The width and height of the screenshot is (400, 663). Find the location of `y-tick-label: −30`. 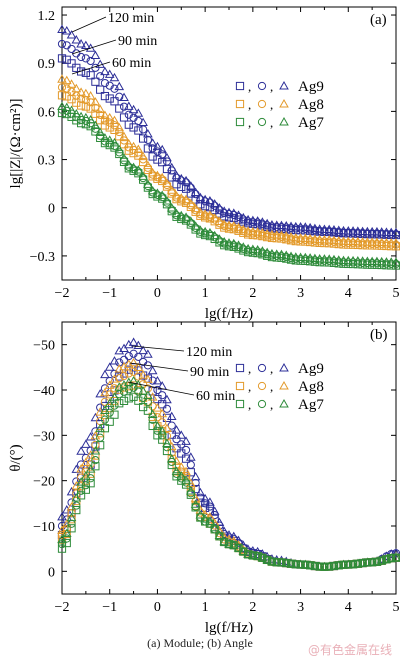

y-tick-label: −30 is located at coordinates (44, 436).